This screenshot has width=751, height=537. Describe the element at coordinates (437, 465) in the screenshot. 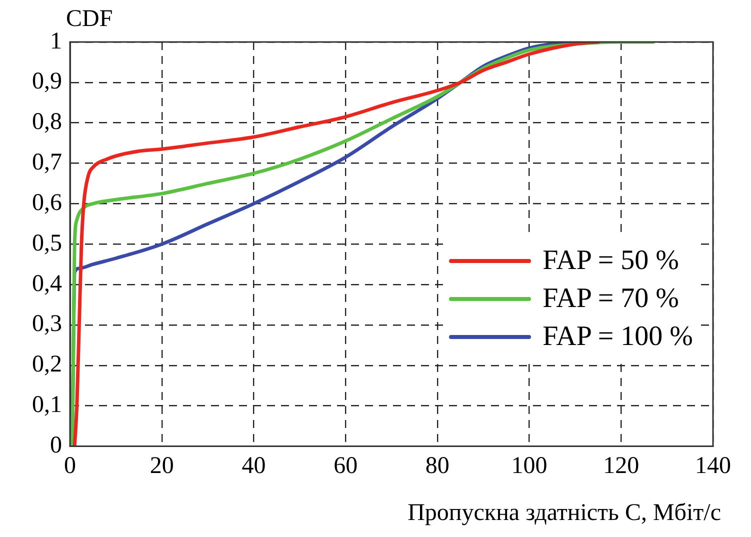

I see `x-tick-label: 80` at that location.